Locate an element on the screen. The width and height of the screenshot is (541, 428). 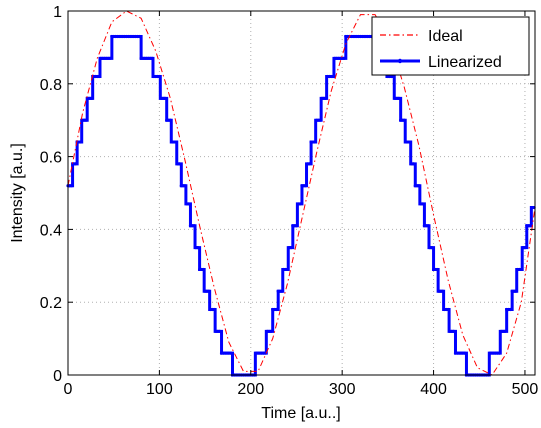
x-axis-label: Time [a.u..] is located at coordinates (300, 413).